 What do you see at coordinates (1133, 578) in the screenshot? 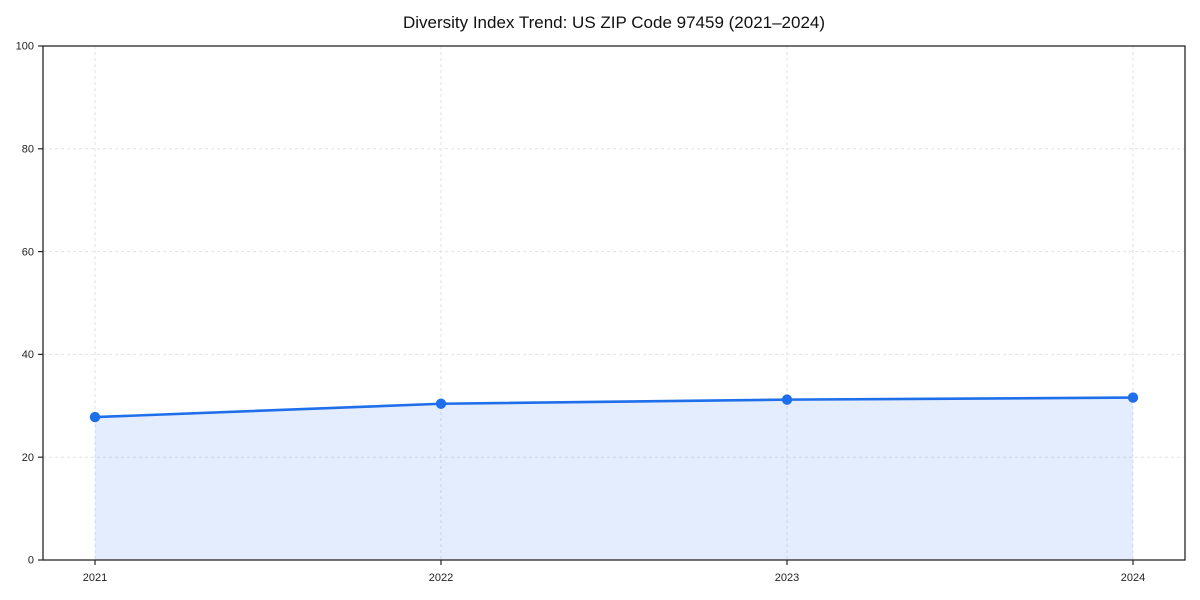
I see `x-axis-tick-label: 2024` at bounding box center [1133, 578].